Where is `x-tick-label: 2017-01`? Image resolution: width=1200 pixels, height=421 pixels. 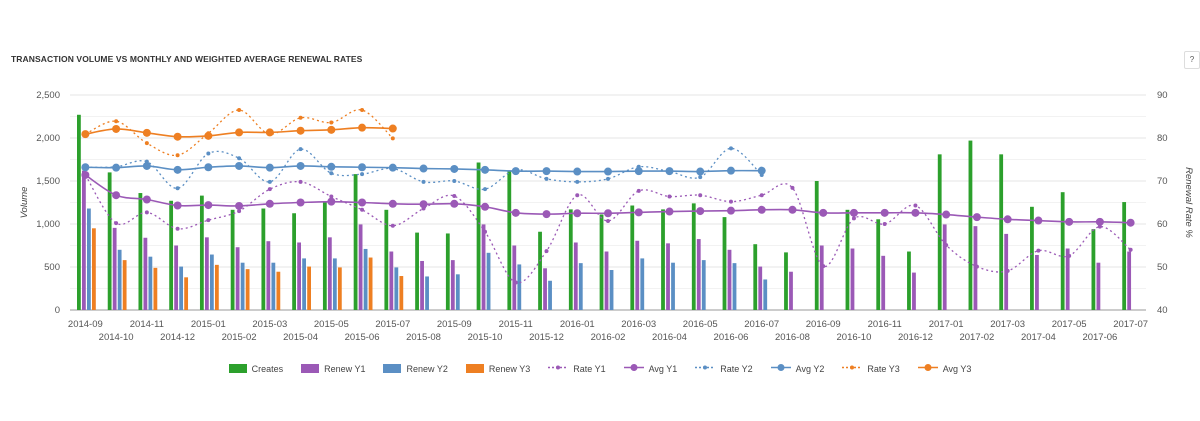 x-tick-label: 2017-01 is located at coordinates (946, 324).